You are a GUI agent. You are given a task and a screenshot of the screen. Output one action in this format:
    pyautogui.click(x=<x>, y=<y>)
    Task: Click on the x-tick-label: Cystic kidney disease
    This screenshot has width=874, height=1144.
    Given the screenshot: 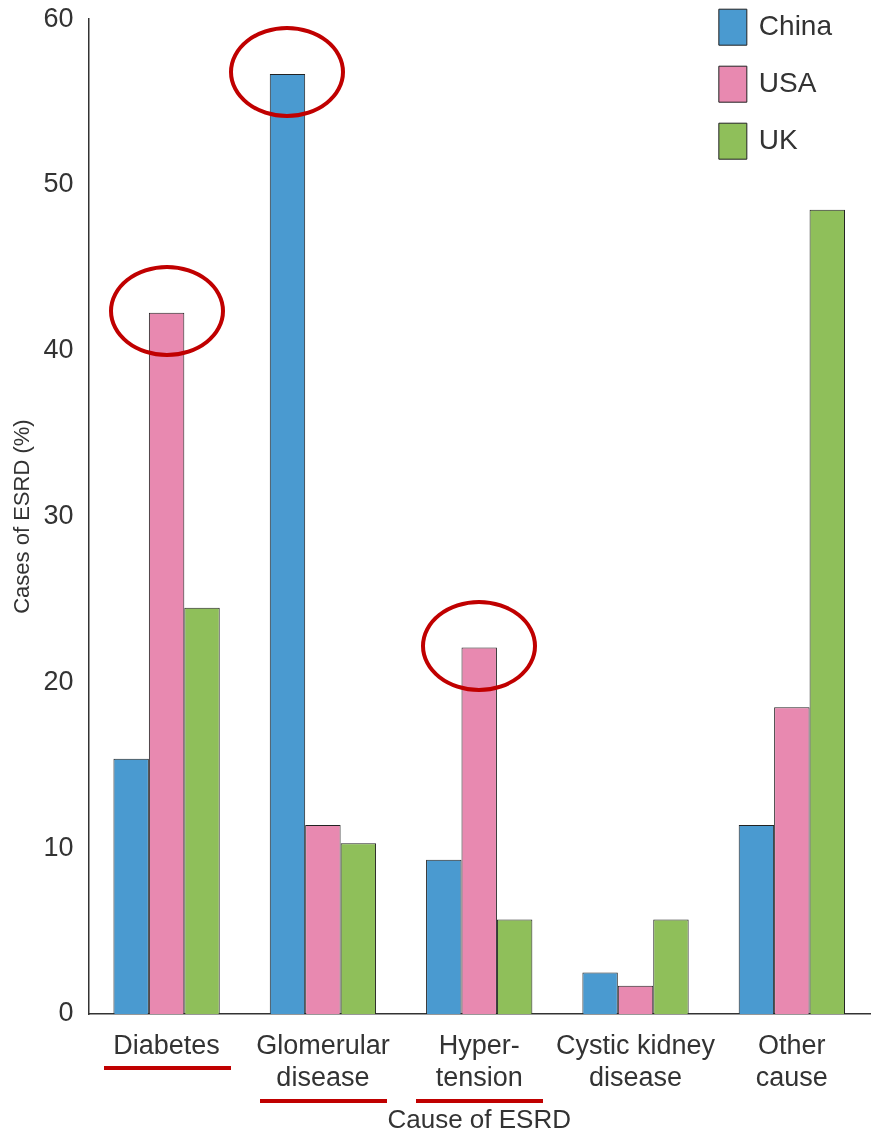 What is the action you would take?
    pyautogui.click(x=636, y=1061)
    